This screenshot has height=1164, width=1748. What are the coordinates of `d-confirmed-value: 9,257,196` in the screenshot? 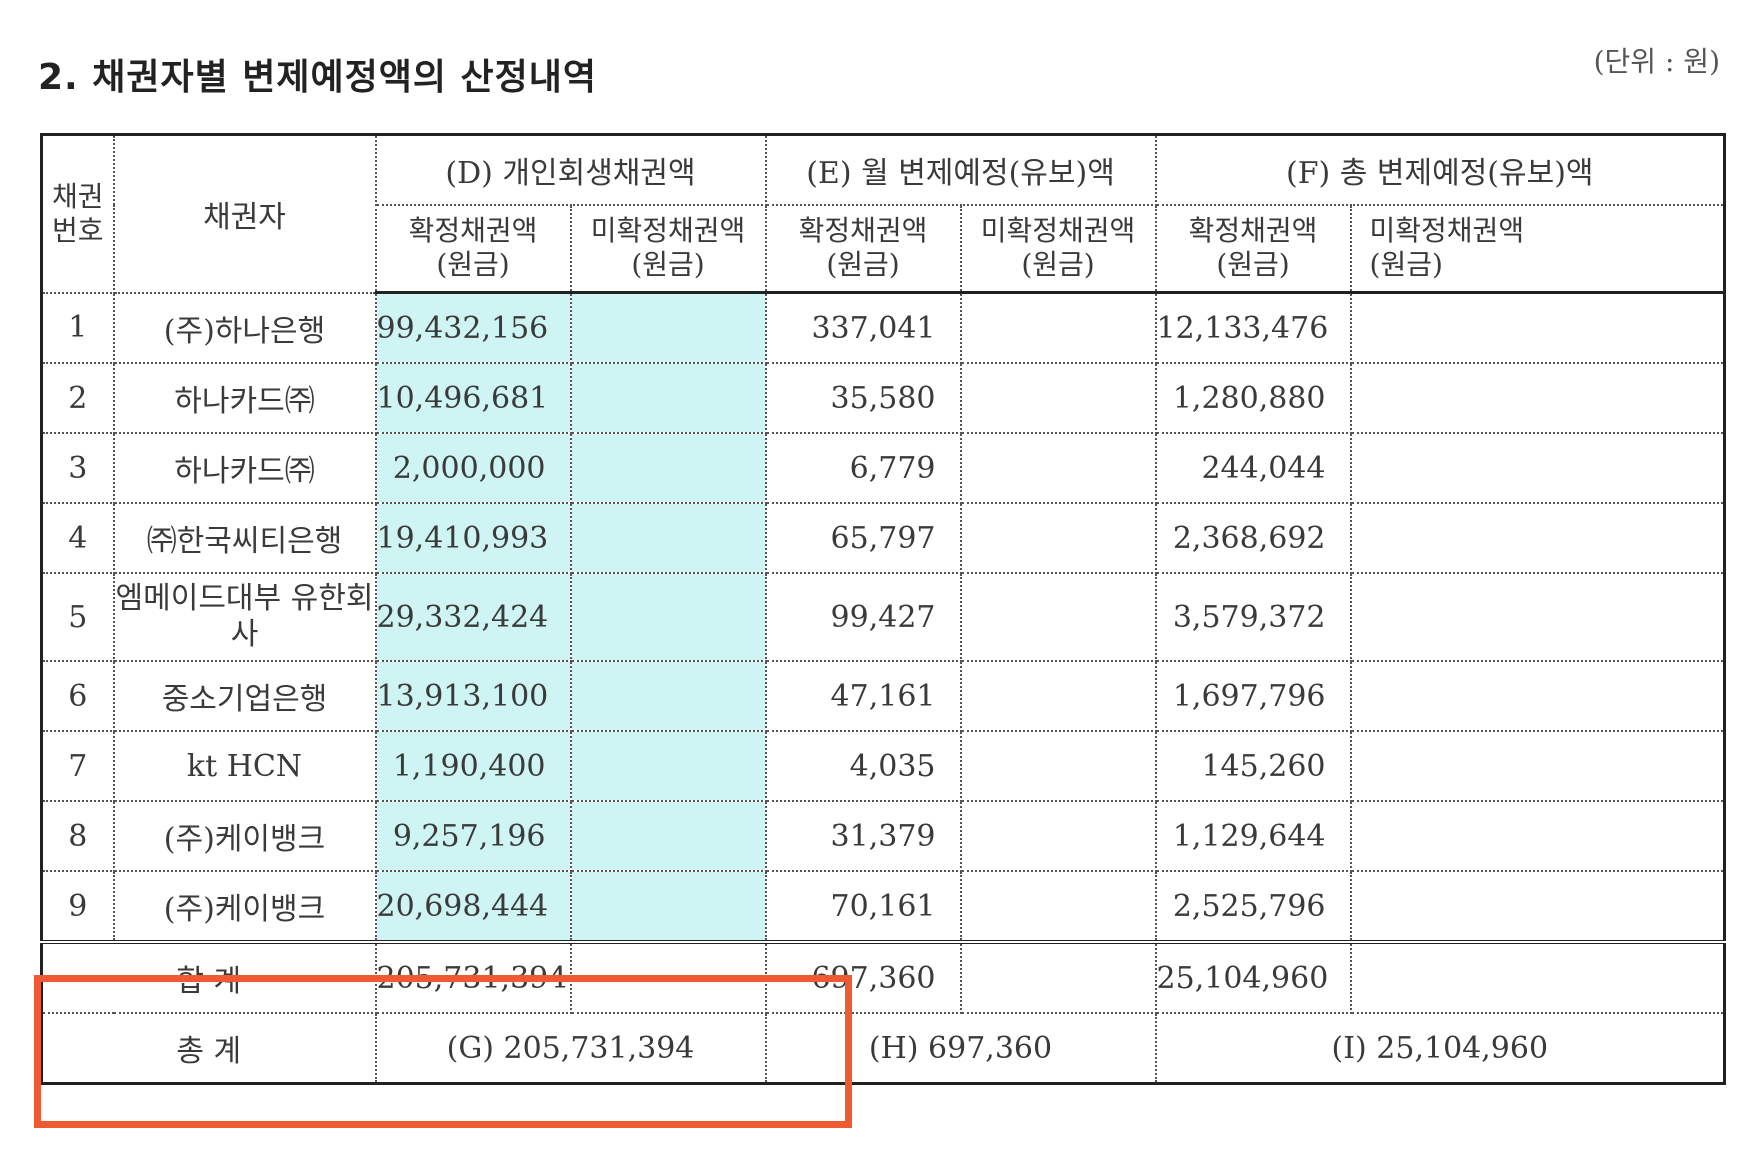 It's located at (473, 836).